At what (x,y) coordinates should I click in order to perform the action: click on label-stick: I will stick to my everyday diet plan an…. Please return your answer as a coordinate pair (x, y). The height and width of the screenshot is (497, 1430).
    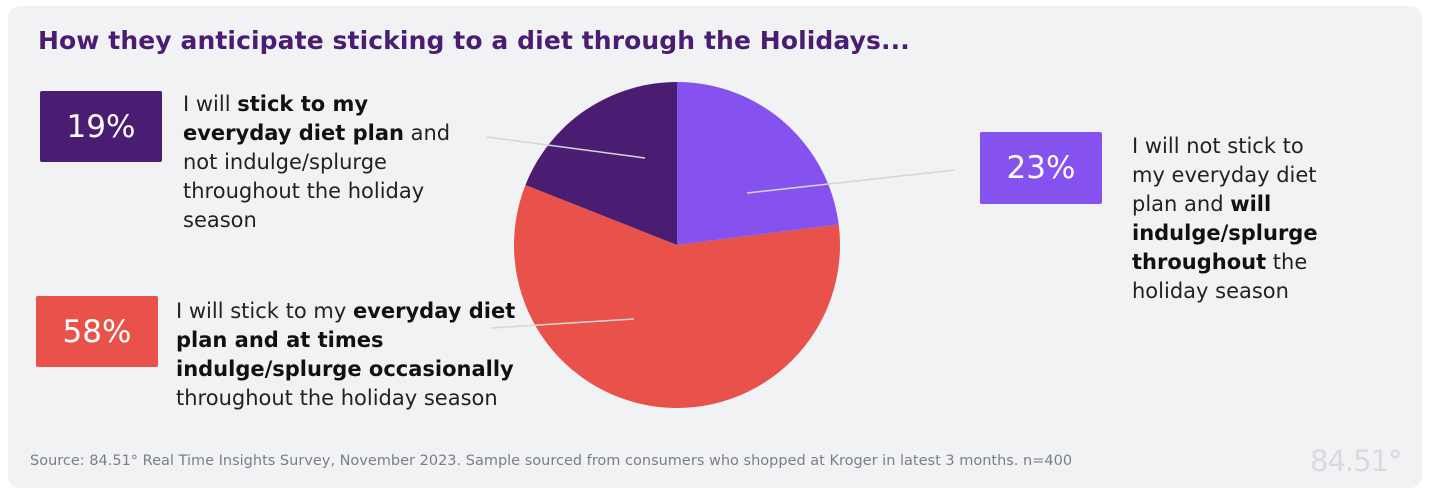
    Looking at the image, I should click on (333, 162).